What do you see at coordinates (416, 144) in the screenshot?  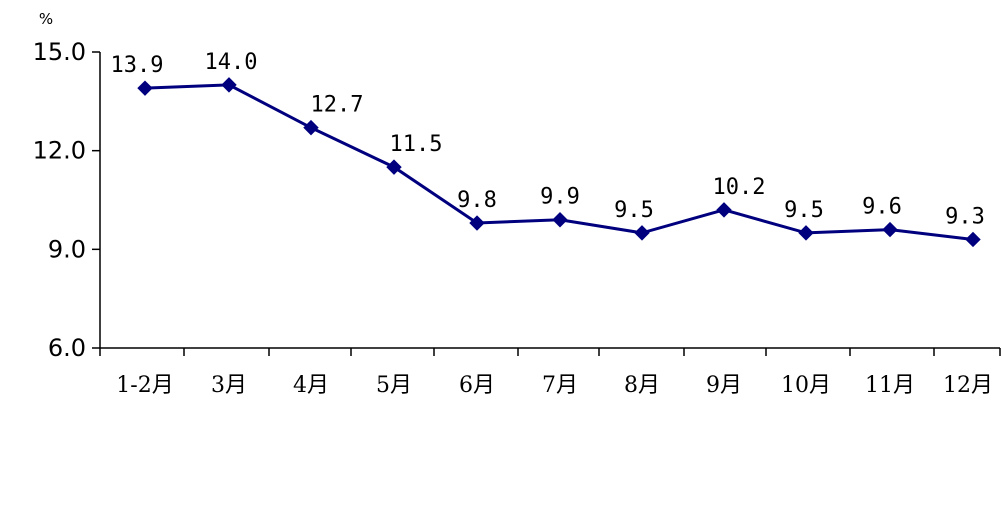 I see `data-label: 11.5` at bounding box center [416, 144].